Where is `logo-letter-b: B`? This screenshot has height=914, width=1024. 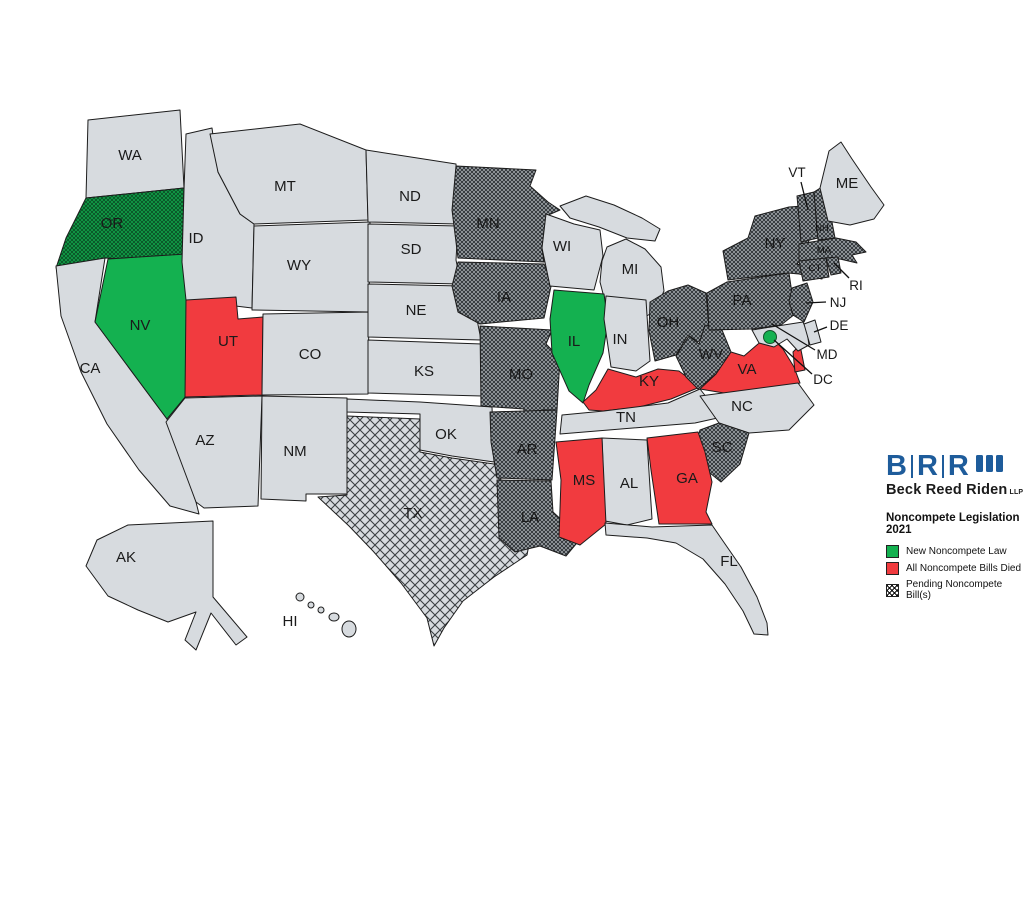
logo-letter-b: B is located at coordinates (896, 466).